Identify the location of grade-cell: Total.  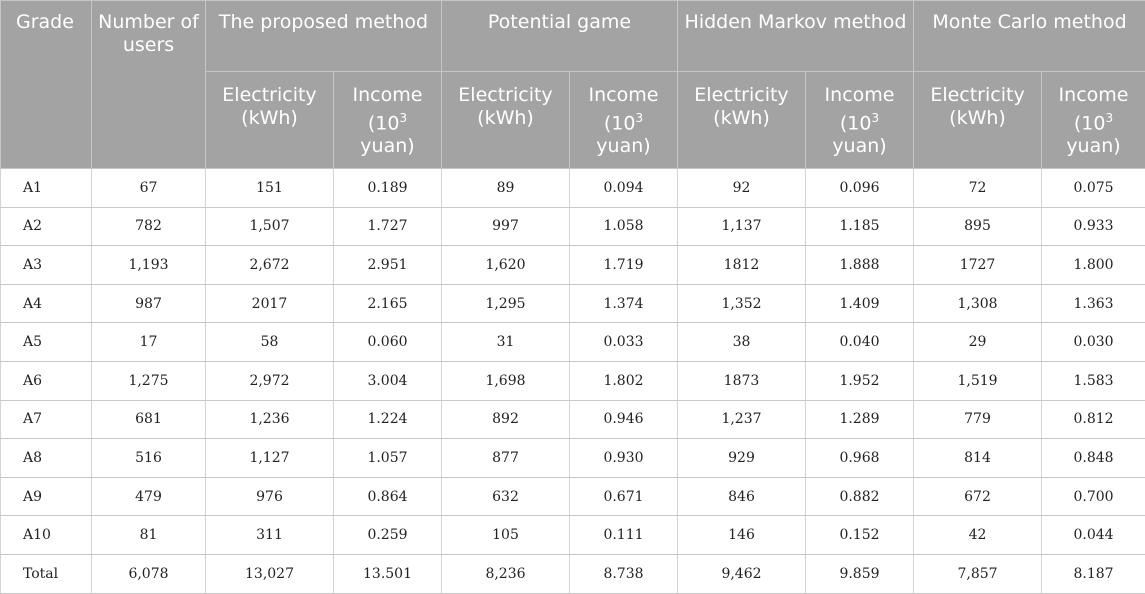
(46, 573).